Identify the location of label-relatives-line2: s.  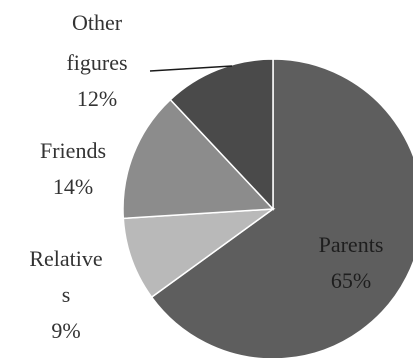
(66, 294).